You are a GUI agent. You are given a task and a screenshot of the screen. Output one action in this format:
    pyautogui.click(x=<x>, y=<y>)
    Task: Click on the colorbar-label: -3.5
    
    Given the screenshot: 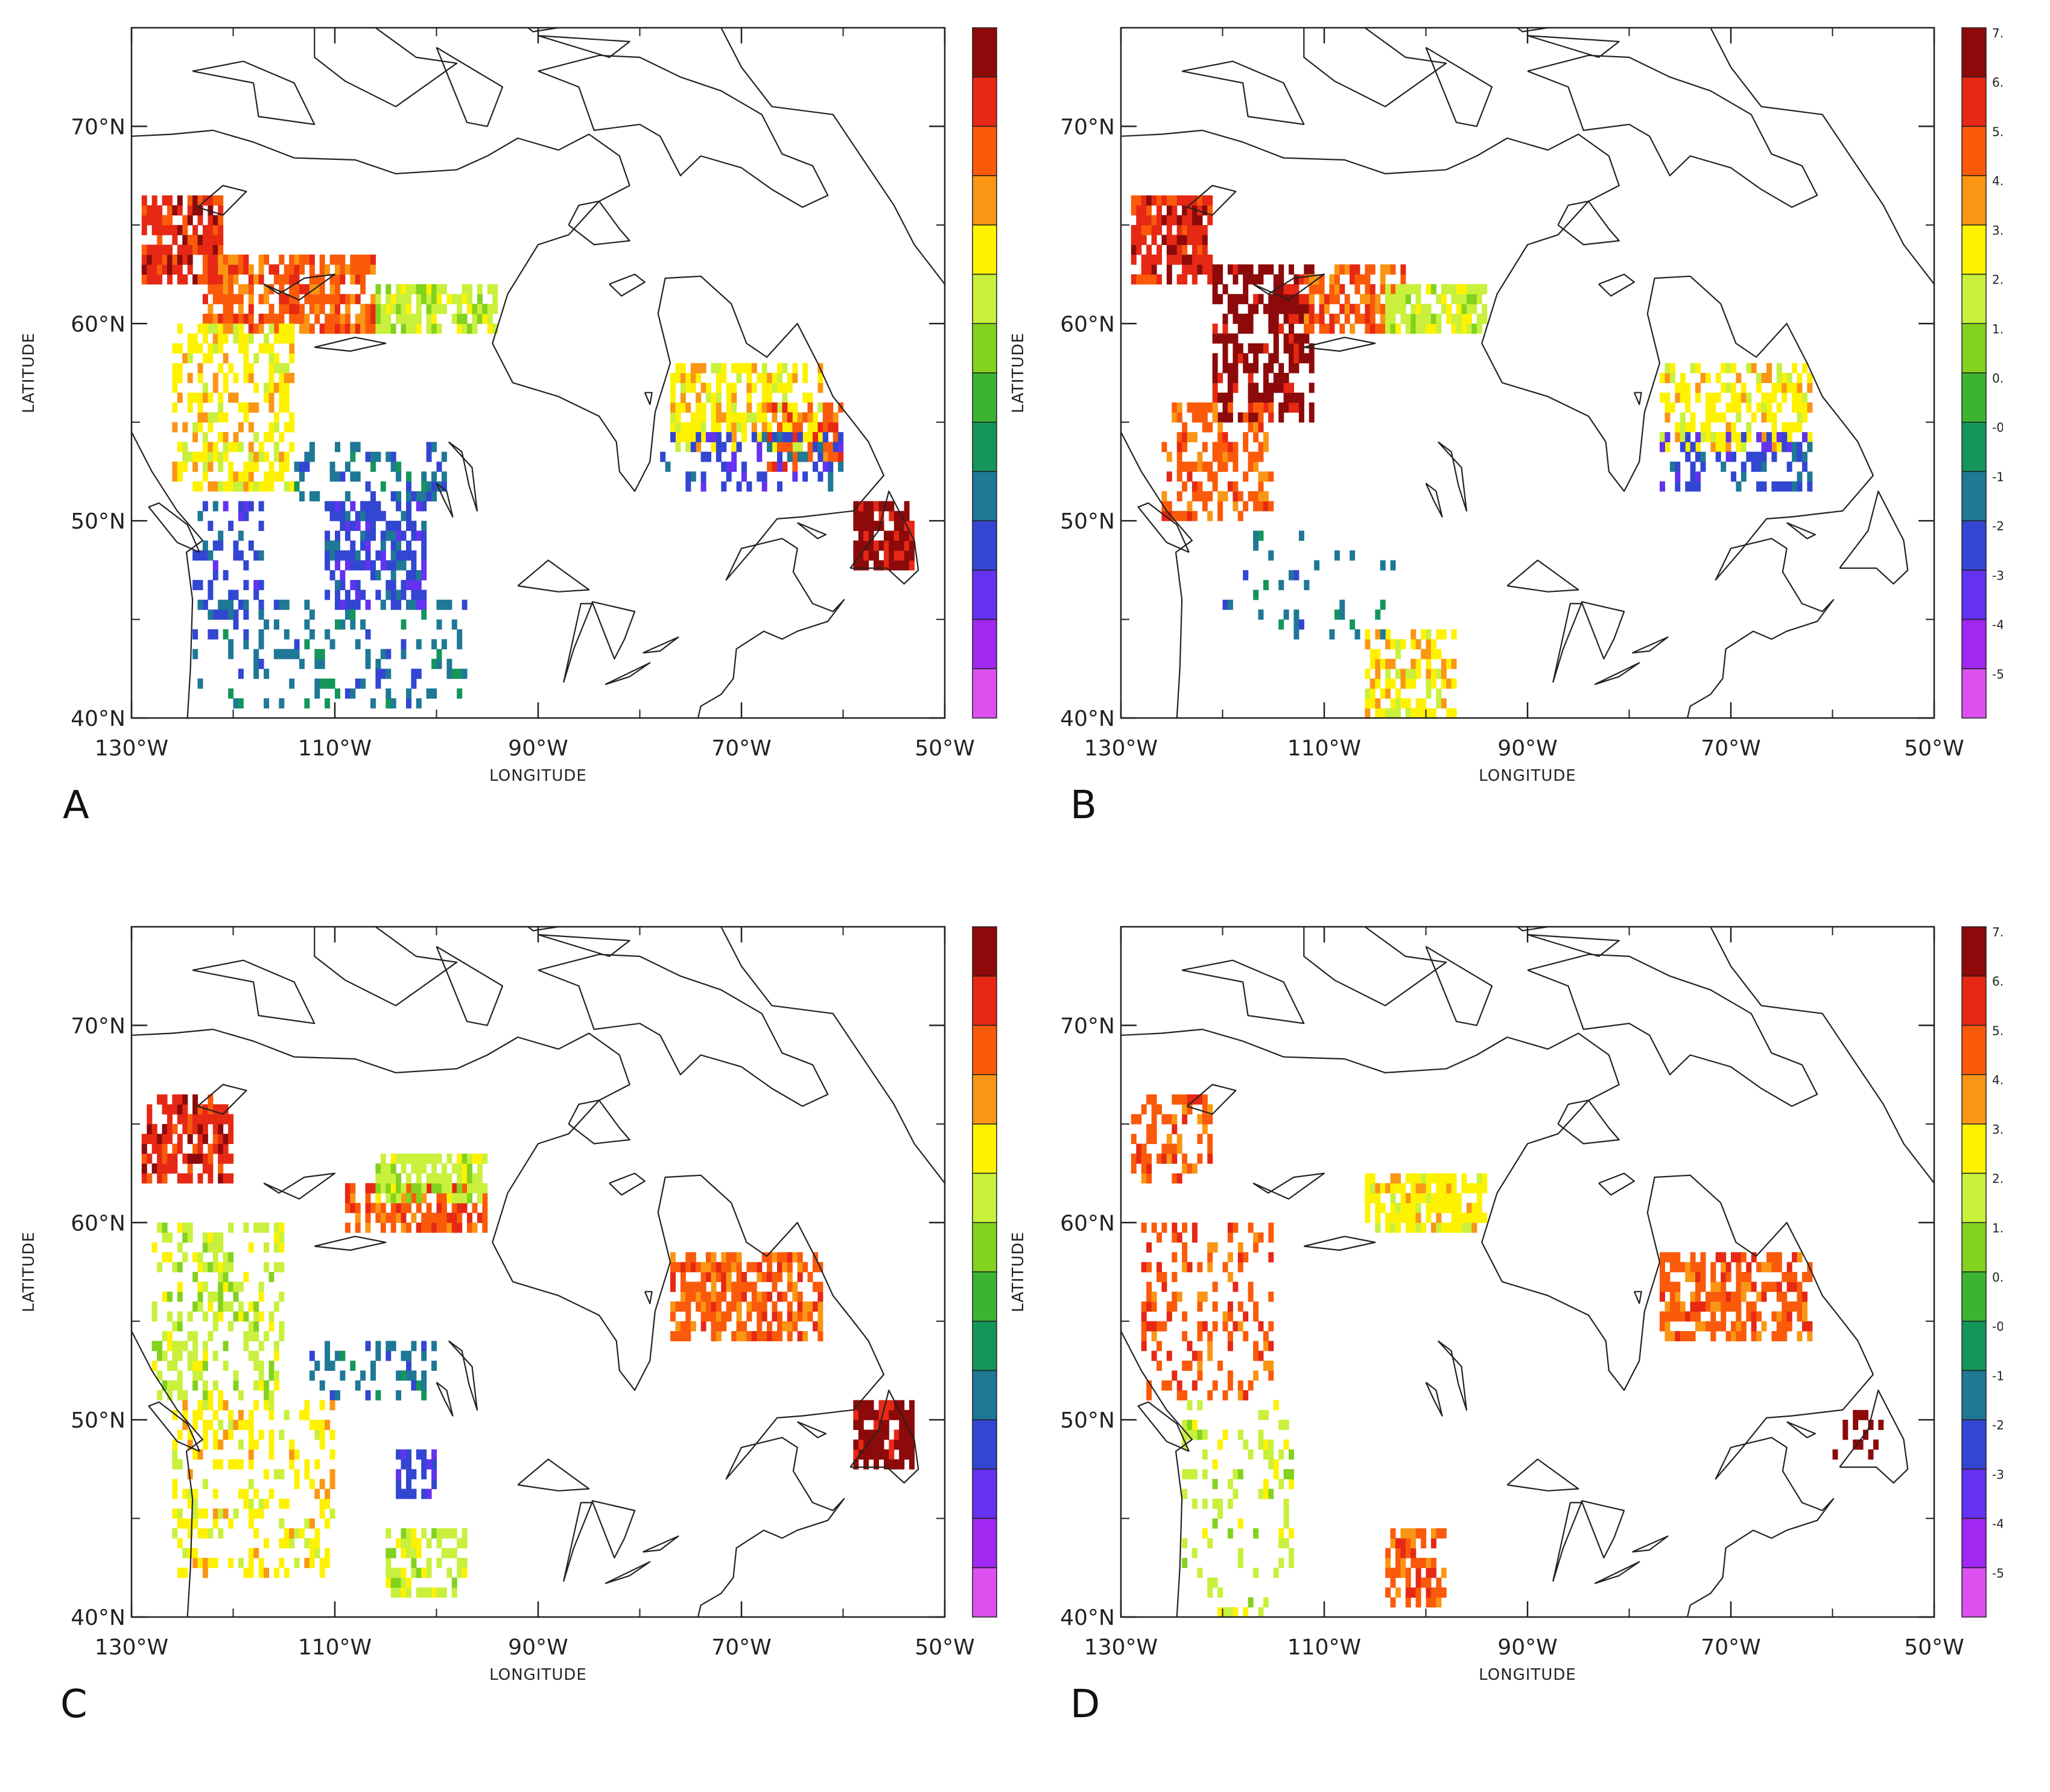 What is the action you would take?
    pyautogui.click(x=1997, y=575)
    